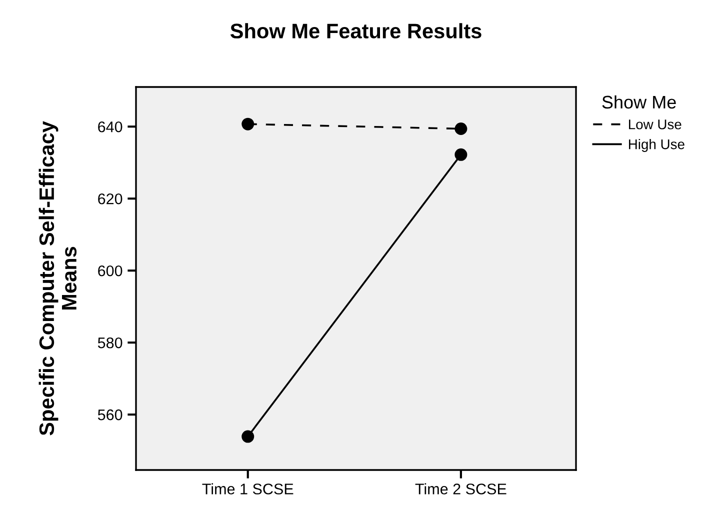 The width and height of the screenshot is (712, 514). I want to click on legend-title: Show Me, so click(639, 102).